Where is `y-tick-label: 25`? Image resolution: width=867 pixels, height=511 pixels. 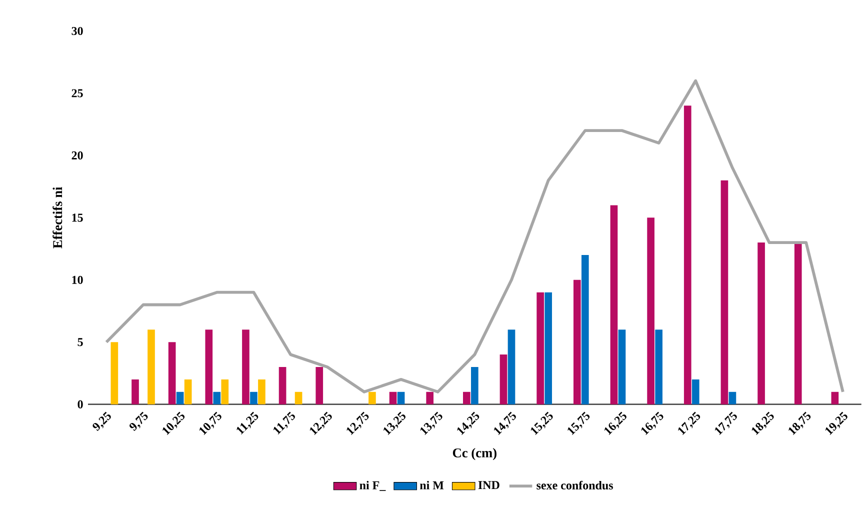
y-tick-label: 25 is located at coordinates (77, 93).